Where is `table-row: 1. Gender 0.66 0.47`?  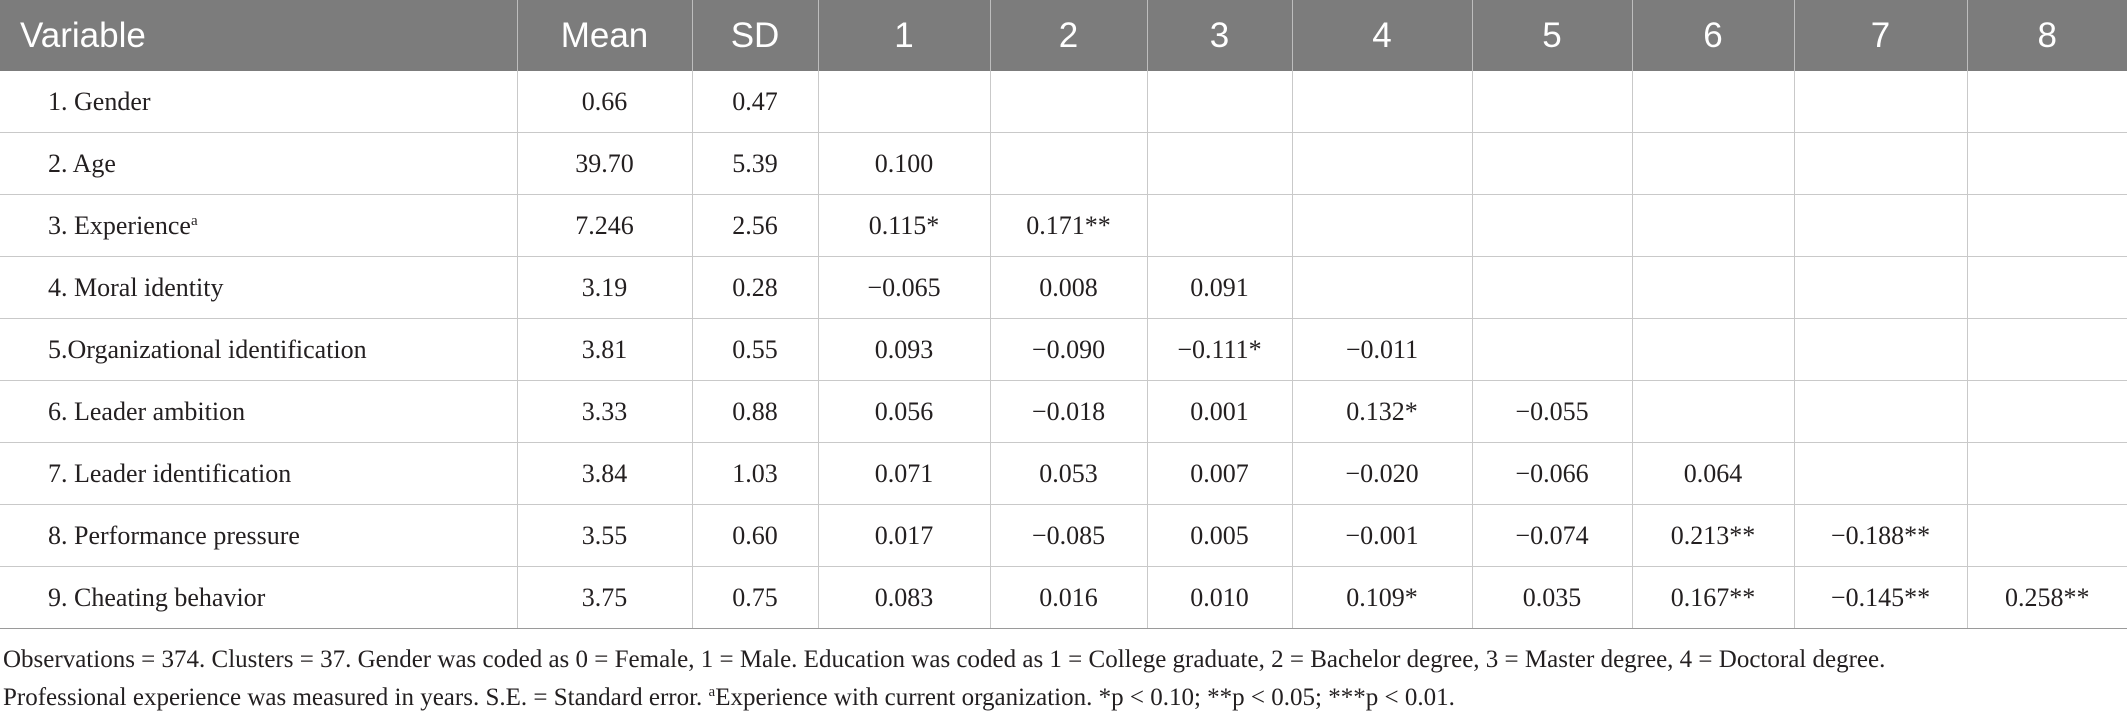
table-row: 1. Gender 0.66 0.47 is located at coordinates (1063, 102).